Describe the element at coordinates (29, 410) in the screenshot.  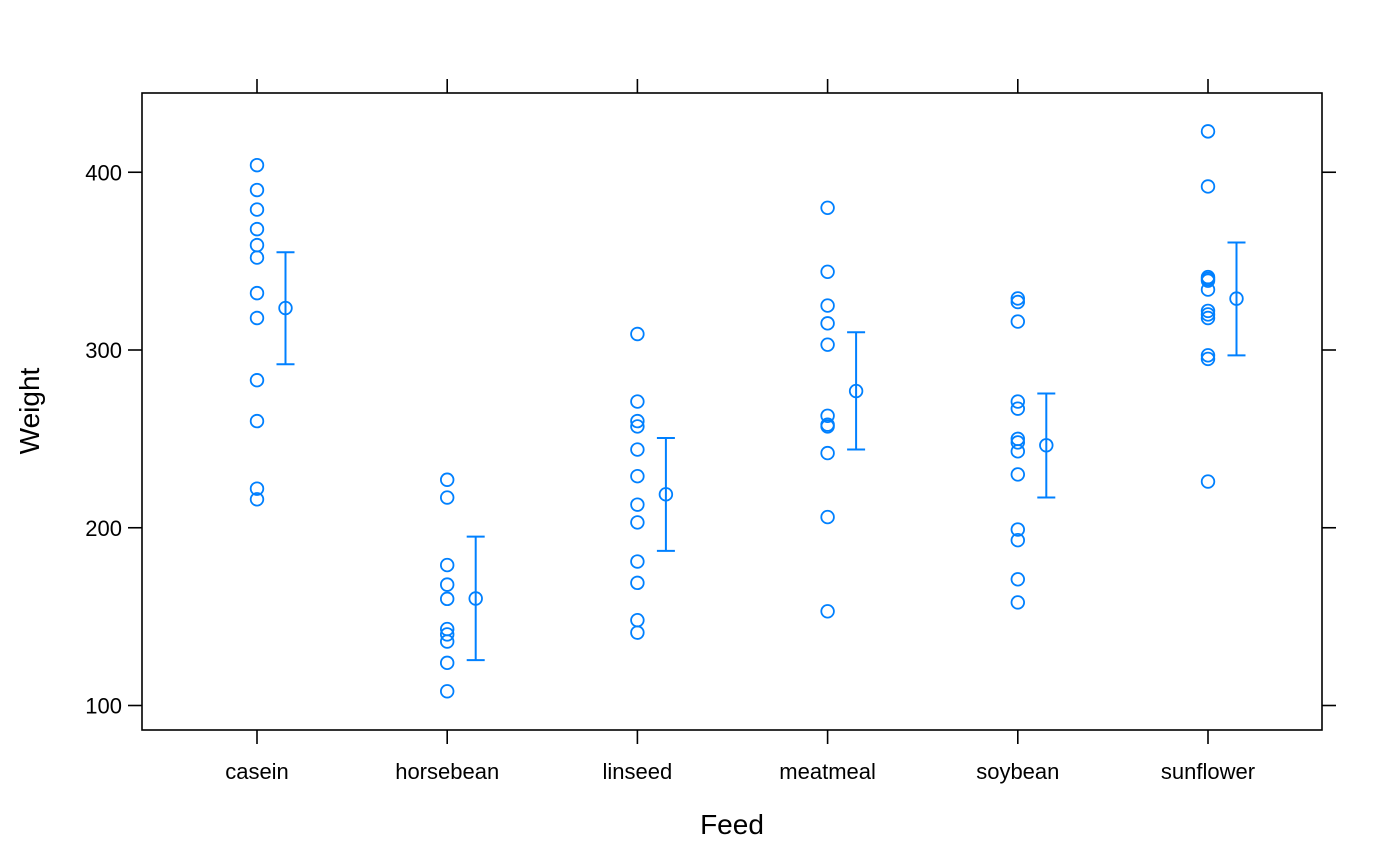
I see `y-axis-title: Weight` at that location.